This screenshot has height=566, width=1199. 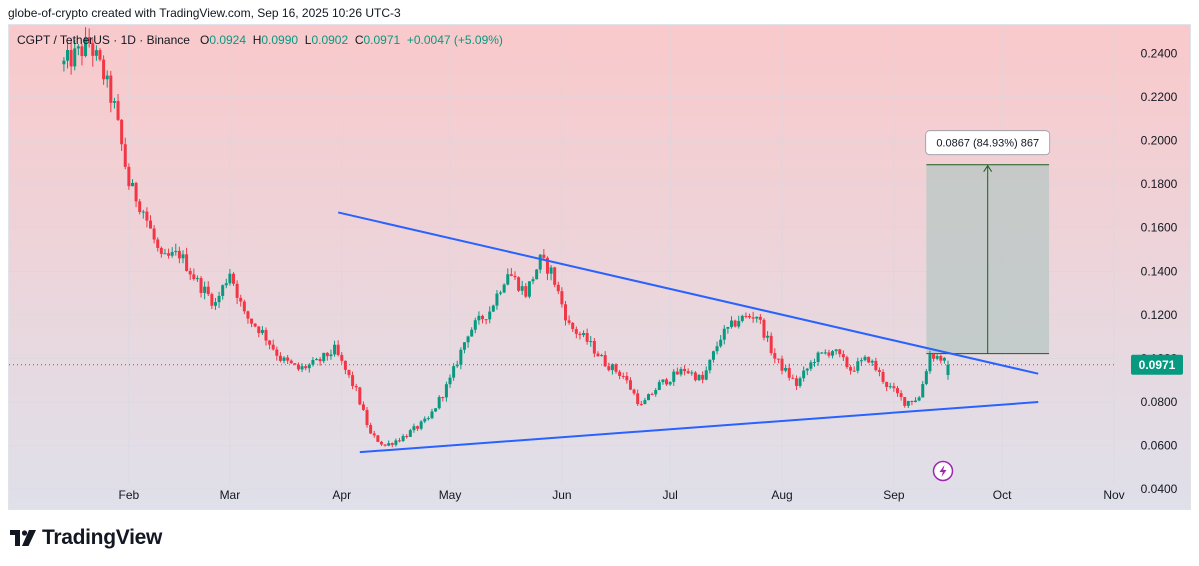 I want to click on lightning-icon, so click(x=943, y=471).